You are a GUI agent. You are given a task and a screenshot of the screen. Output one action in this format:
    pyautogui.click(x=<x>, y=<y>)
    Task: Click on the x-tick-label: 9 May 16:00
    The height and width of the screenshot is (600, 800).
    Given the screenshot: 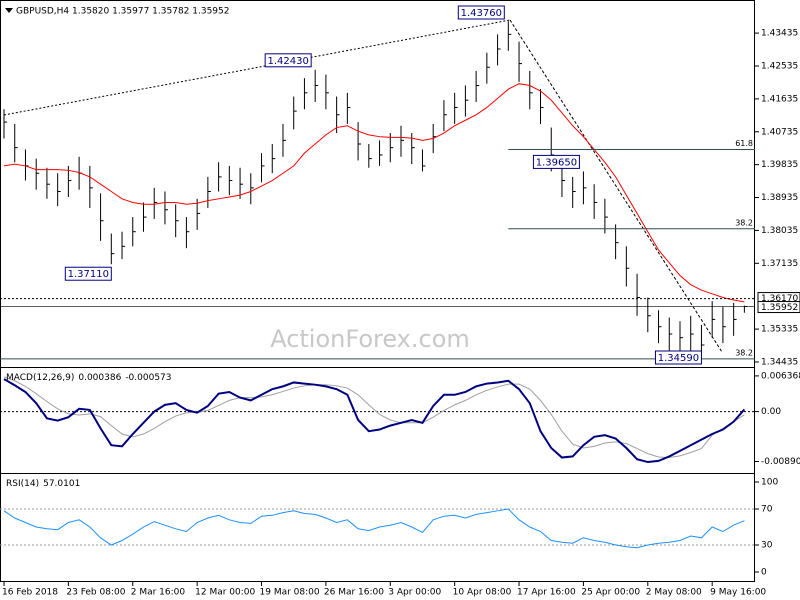 What is the action you would take?
    pyautogui.click(x=738, y=593)
    